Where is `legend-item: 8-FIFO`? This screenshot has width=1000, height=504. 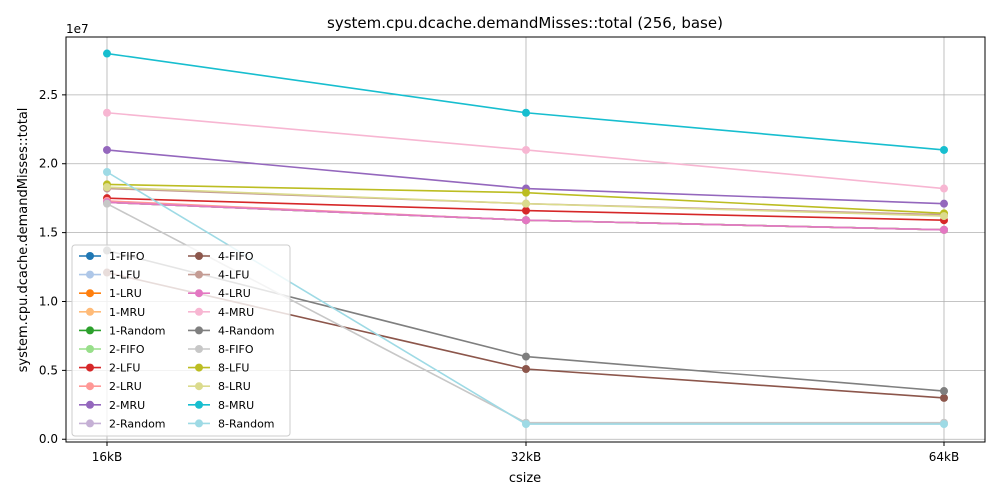
legend-item: 8-FIFO is located at coordinates (221, 349).